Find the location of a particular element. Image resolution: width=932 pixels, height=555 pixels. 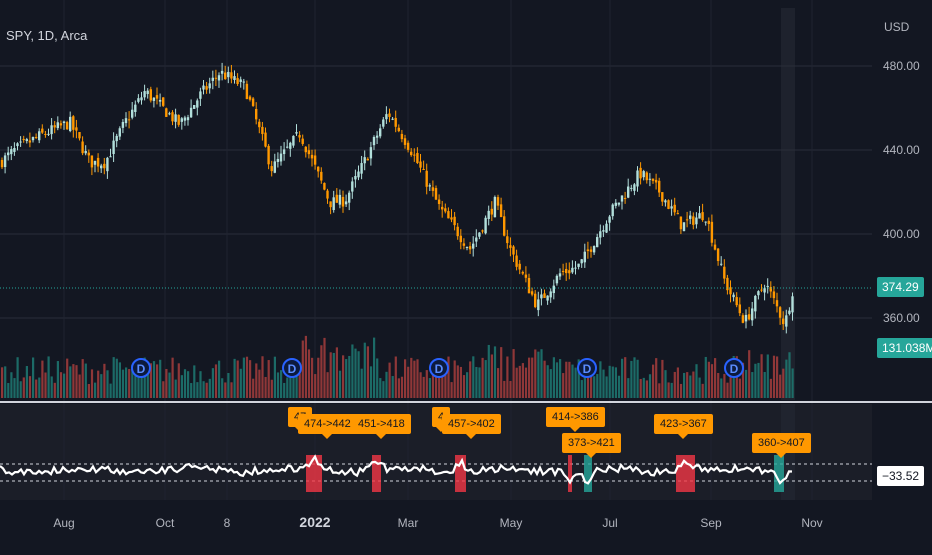

price-tick-label: 440.00 is located at coordinates (901, 150).